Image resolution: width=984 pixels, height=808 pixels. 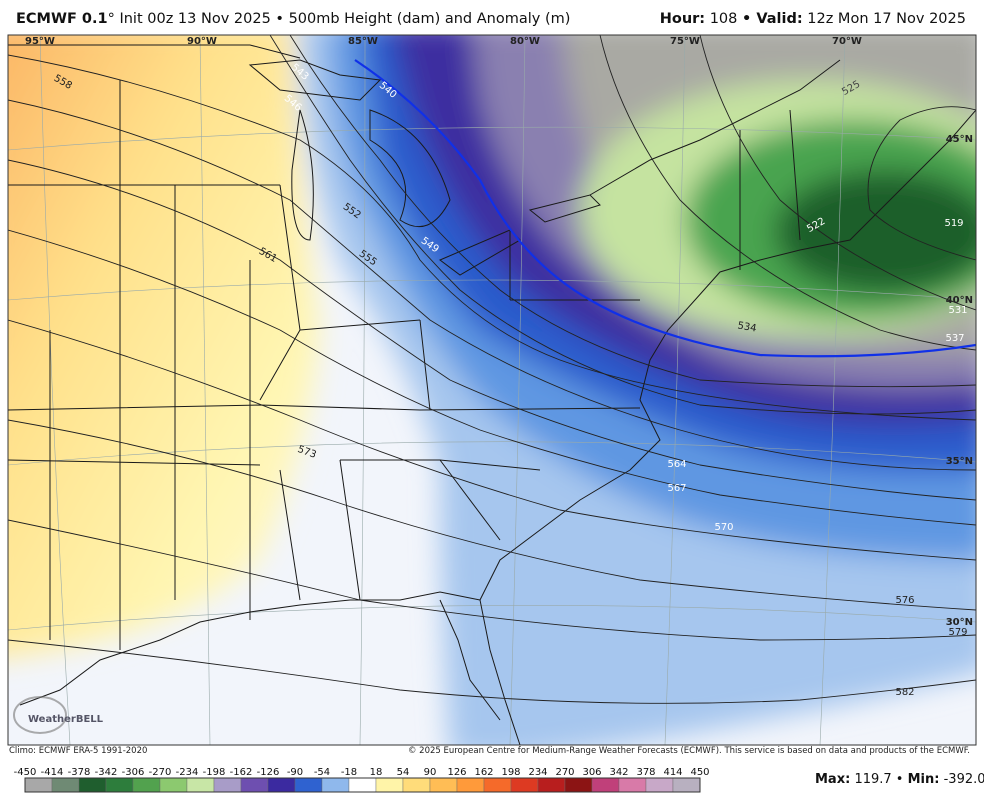 What do you see at coordinates (214, 772) in the screenshot?
I see `colorbar-tick-label: -198` at bounding box center [214, 772].